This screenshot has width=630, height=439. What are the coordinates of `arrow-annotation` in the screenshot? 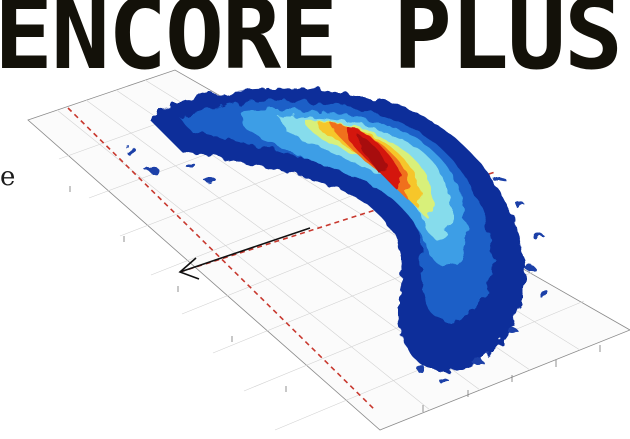 It's located at (244, 253).